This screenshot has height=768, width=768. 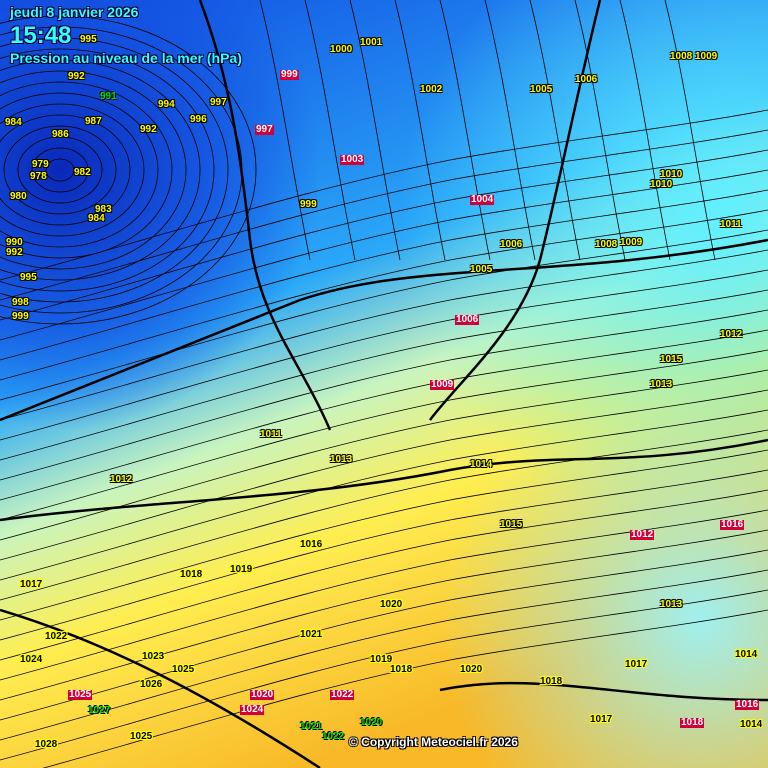 I want to click on station-pressure: 1024, so click(x=31, y=659).